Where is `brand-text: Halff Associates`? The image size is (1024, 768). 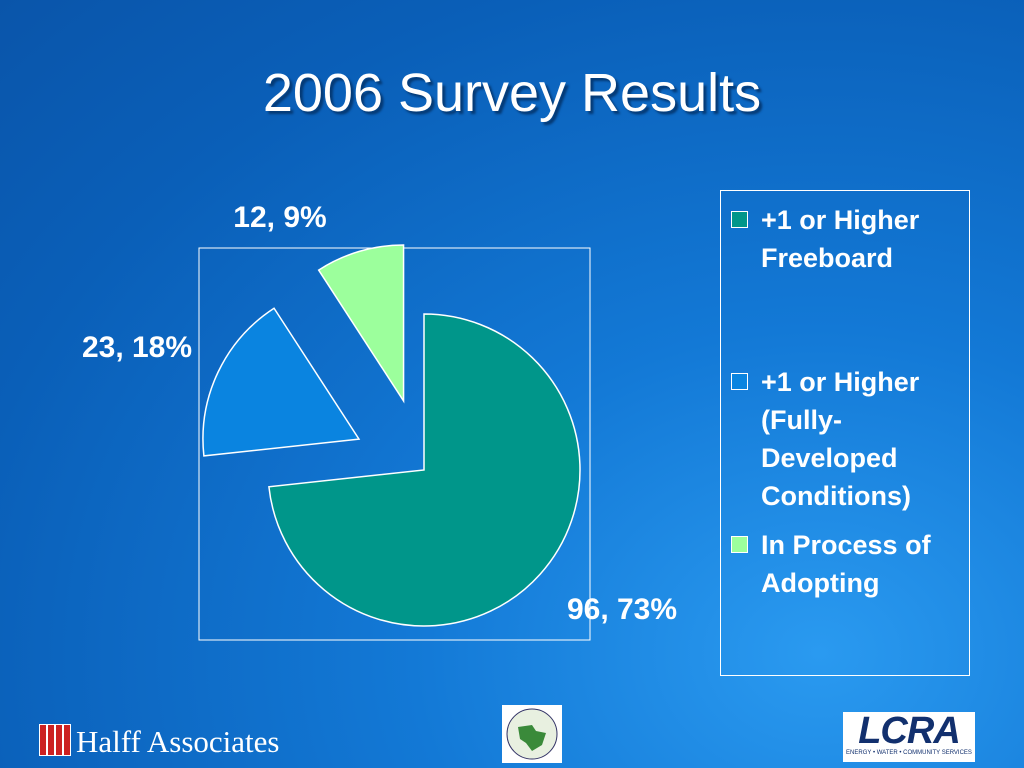
brand-text: Halff Associates is located at coordinates (178, 741).